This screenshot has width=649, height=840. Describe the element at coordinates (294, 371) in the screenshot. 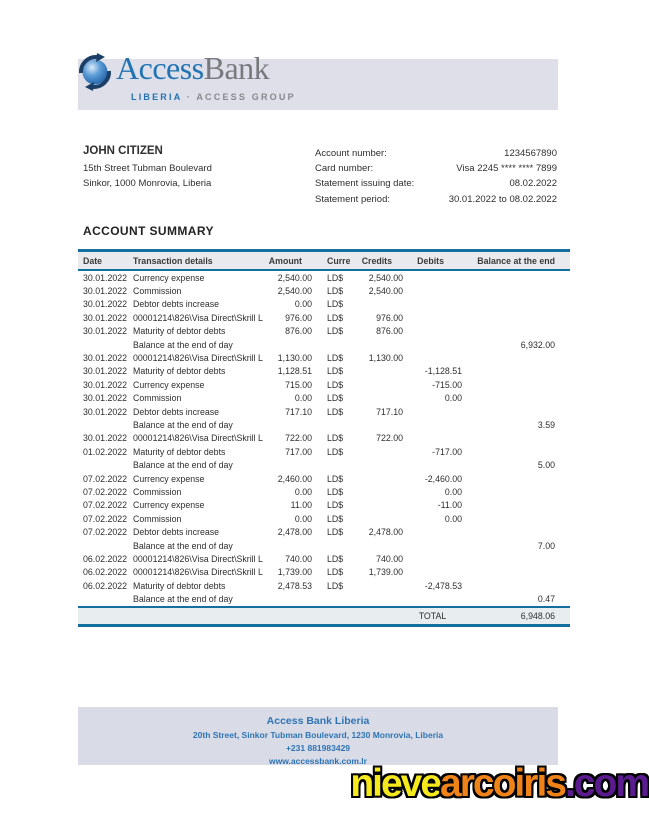

I see `cell-amount: 1,128.51` at that location.